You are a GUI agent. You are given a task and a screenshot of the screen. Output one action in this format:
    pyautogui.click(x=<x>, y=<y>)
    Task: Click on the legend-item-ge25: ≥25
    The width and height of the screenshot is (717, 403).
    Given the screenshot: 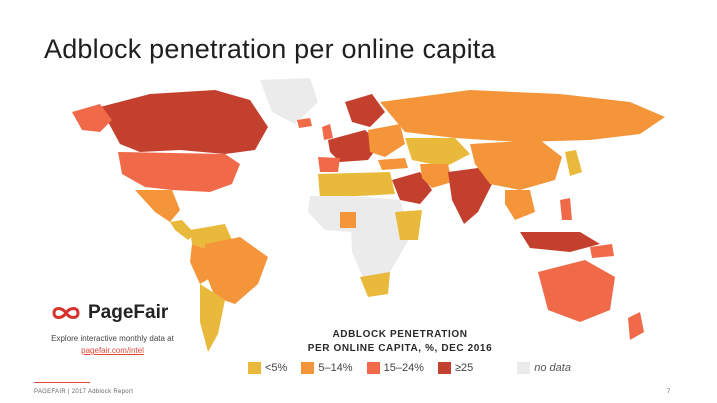 What is the action you would take?
    pyautogui.click(x=455, y=368)
    